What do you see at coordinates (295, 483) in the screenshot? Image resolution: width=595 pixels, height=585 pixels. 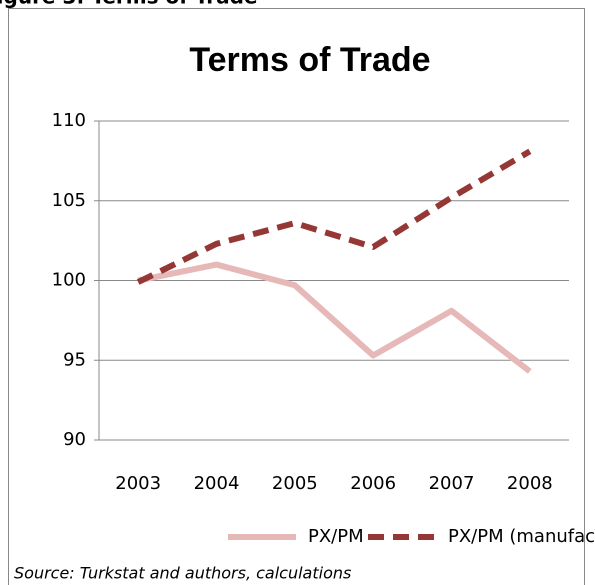 I see `x-tick-label: 2005` at bounding box center [295, 483].